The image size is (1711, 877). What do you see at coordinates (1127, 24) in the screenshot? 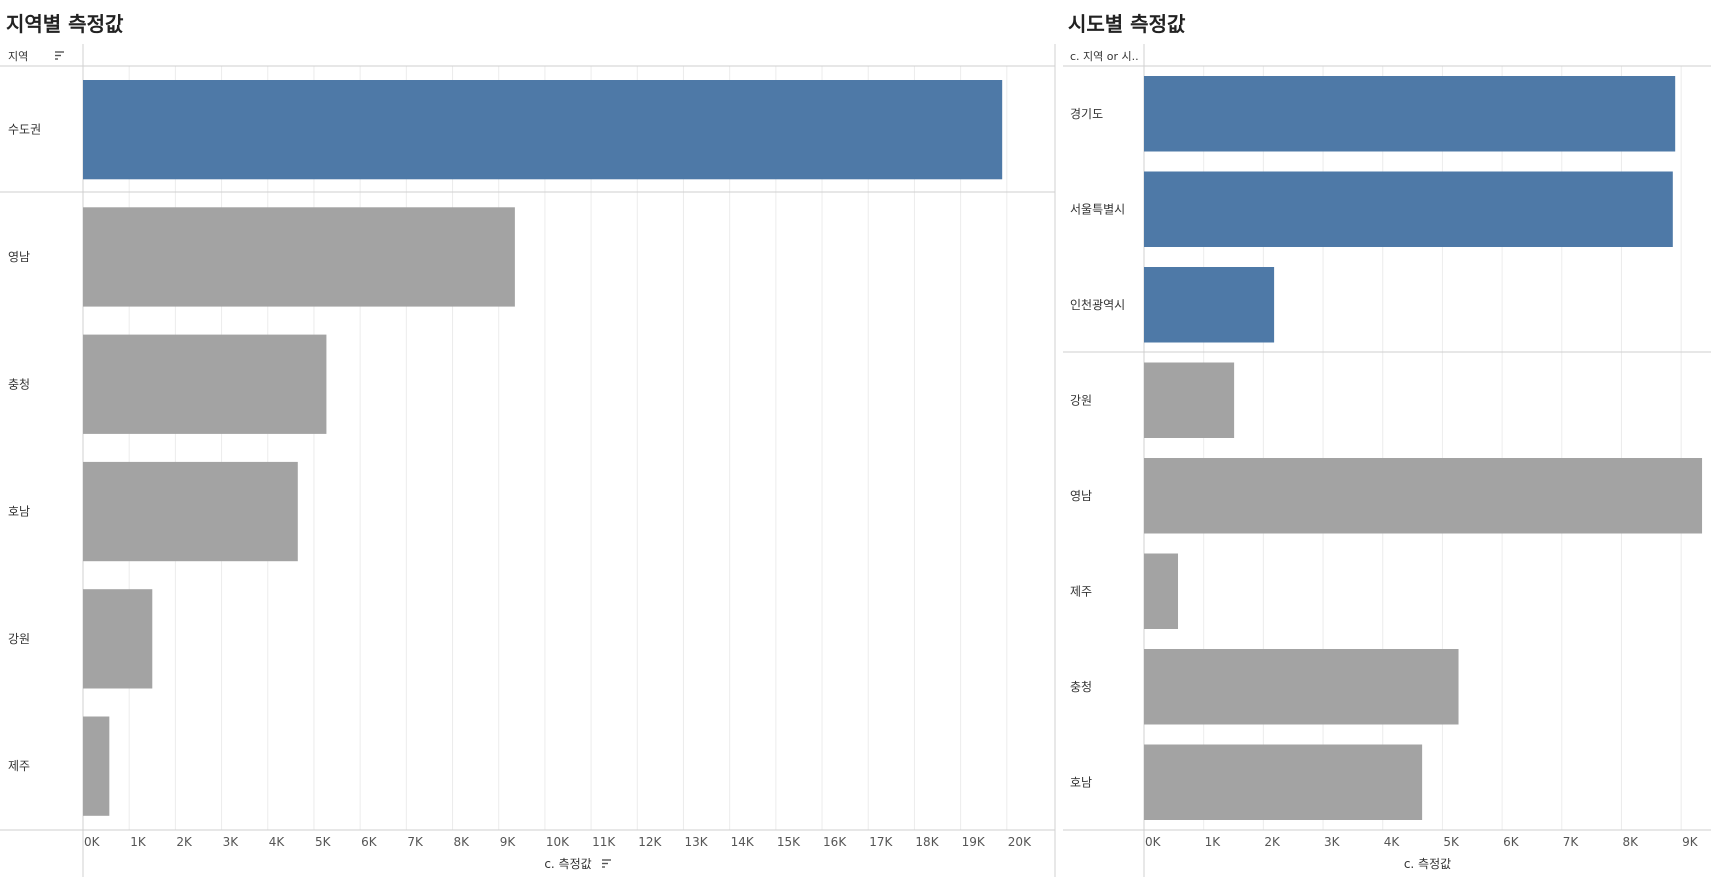
I see `right-chart-title: 시도별 측정값` at bounding box center [1127, 24].